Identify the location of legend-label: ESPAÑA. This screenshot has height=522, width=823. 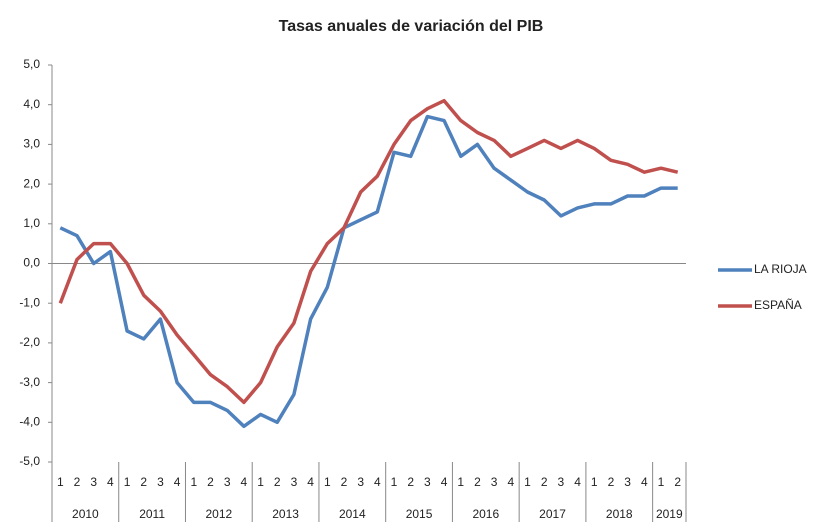
(778, 305).